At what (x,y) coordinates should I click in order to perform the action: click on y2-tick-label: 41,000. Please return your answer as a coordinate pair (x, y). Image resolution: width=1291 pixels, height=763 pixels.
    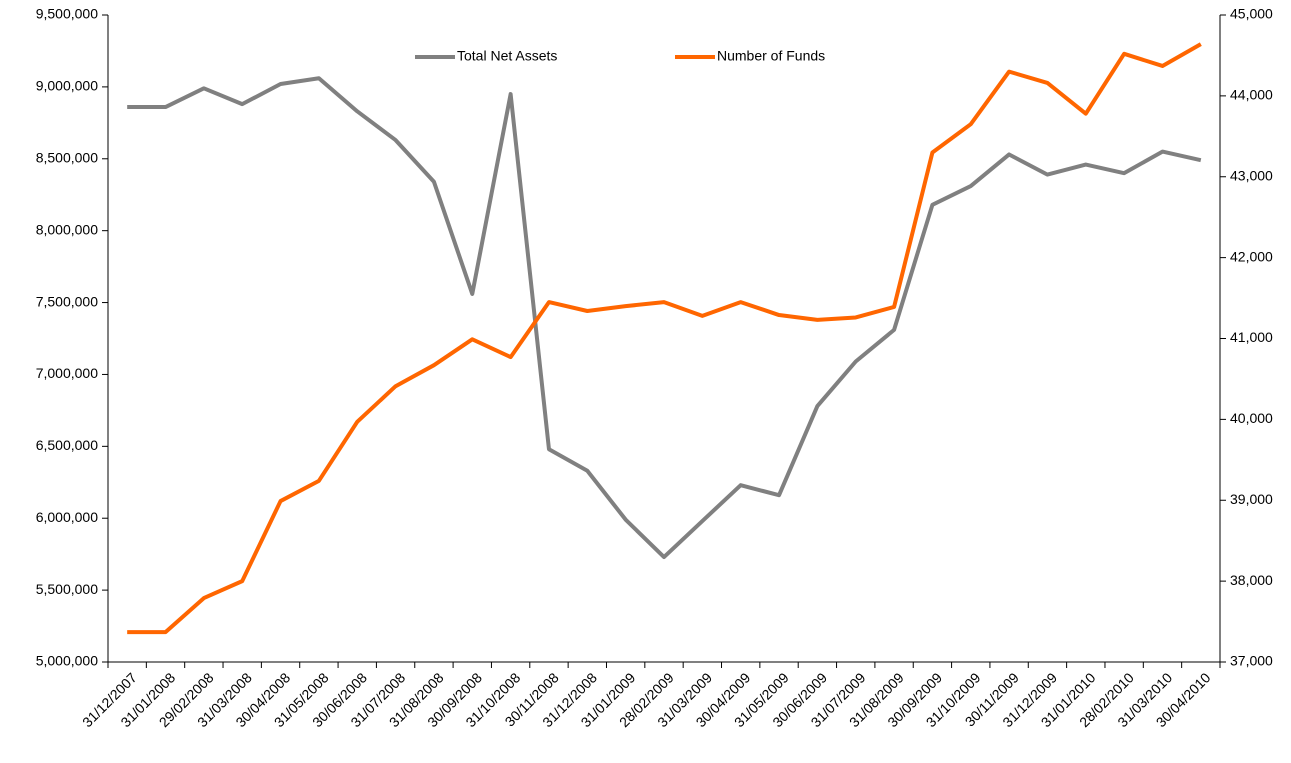
    Looking at the image, I should click on (1251, 337).